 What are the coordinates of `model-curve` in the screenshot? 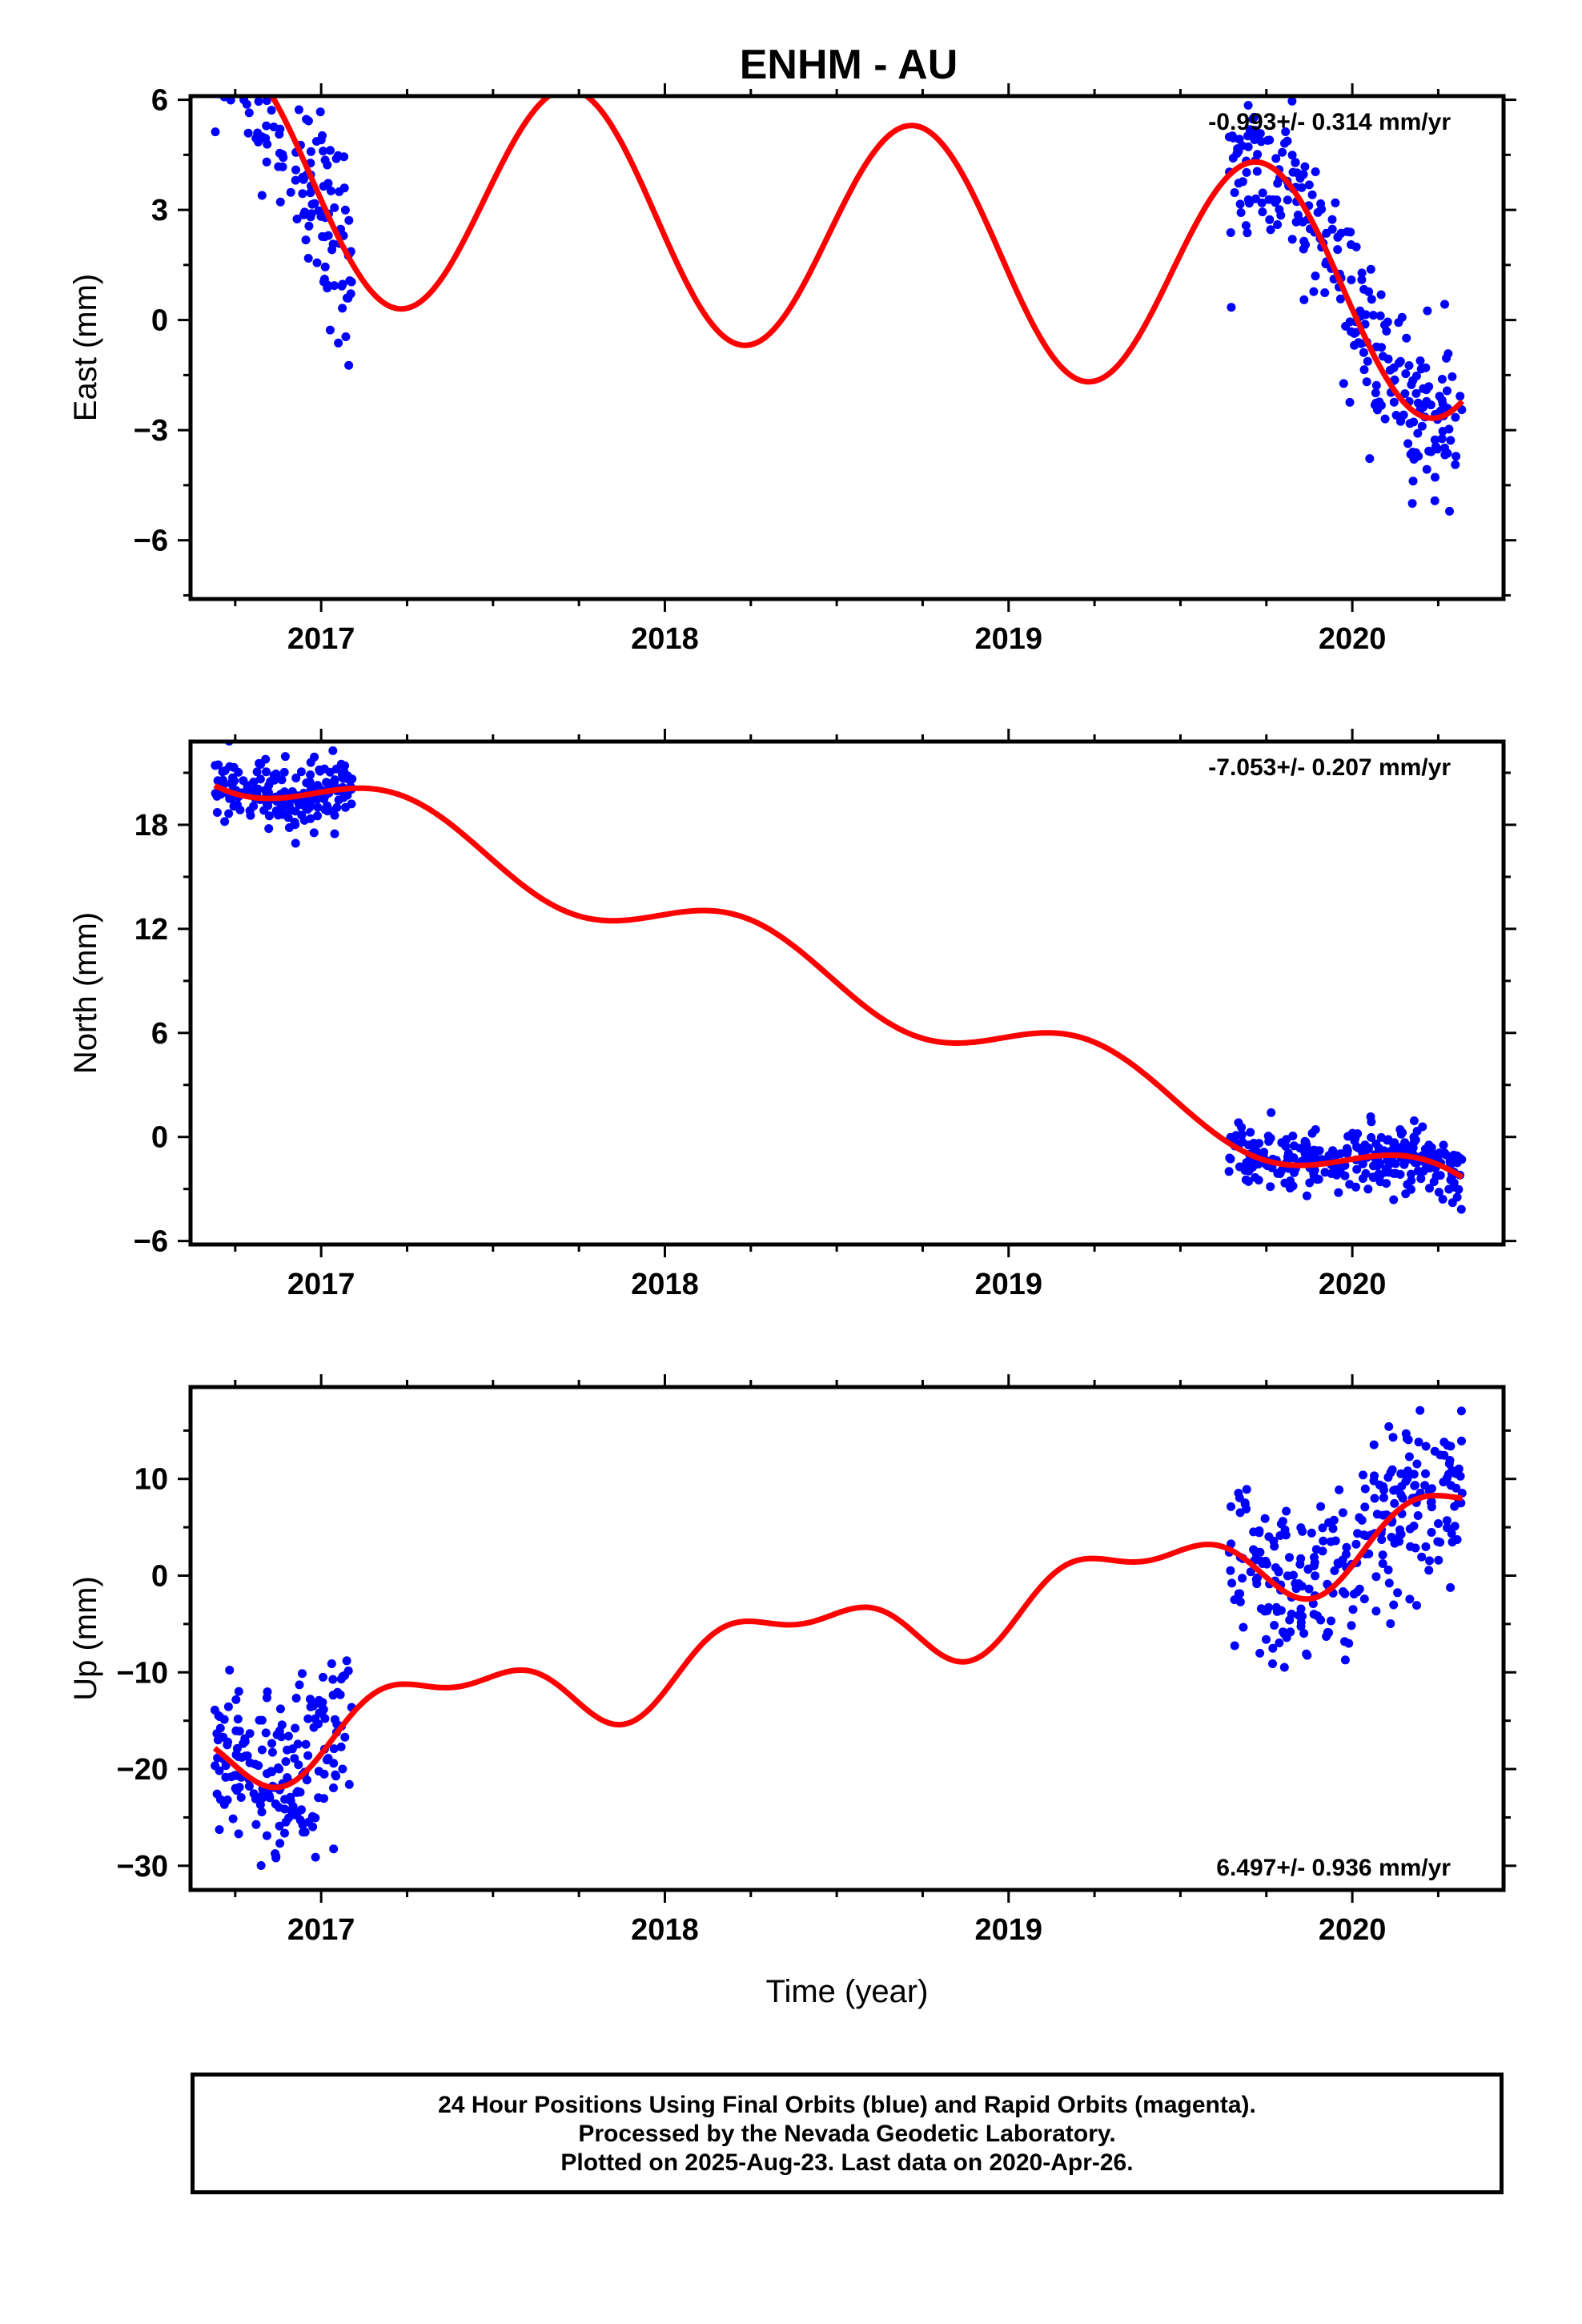 It's located at (839, 981).